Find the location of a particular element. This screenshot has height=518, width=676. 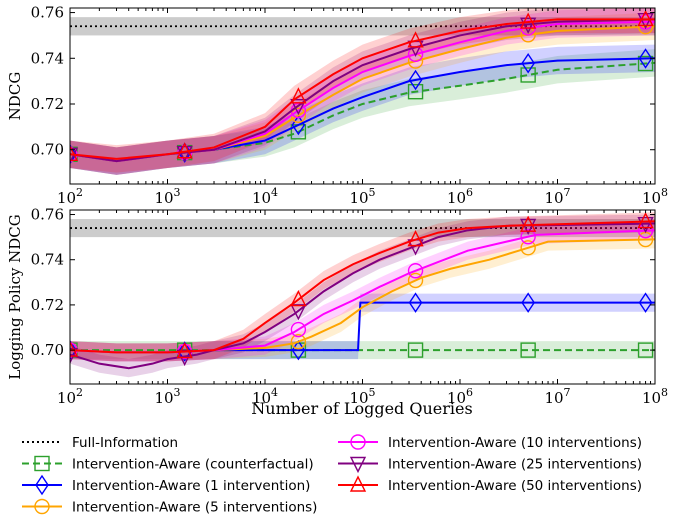

legend-label-intervention-aware-counterfactual: Intervention-Aware (counterfactual) is located at coordinates (193, 465).